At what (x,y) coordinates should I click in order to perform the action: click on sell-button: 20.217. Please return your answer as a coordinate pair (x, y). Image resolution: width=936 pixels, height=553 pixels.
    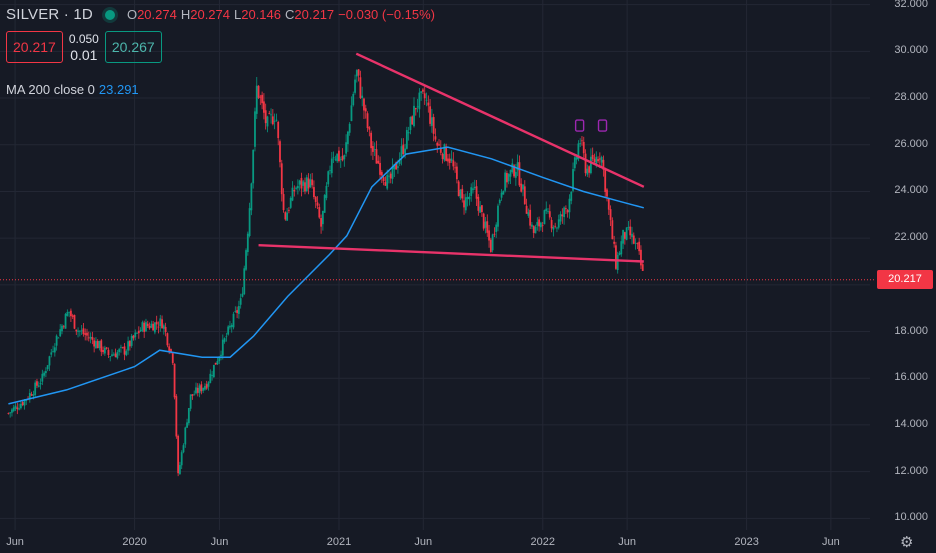
    Looking at the image, I should click on (34, 47).